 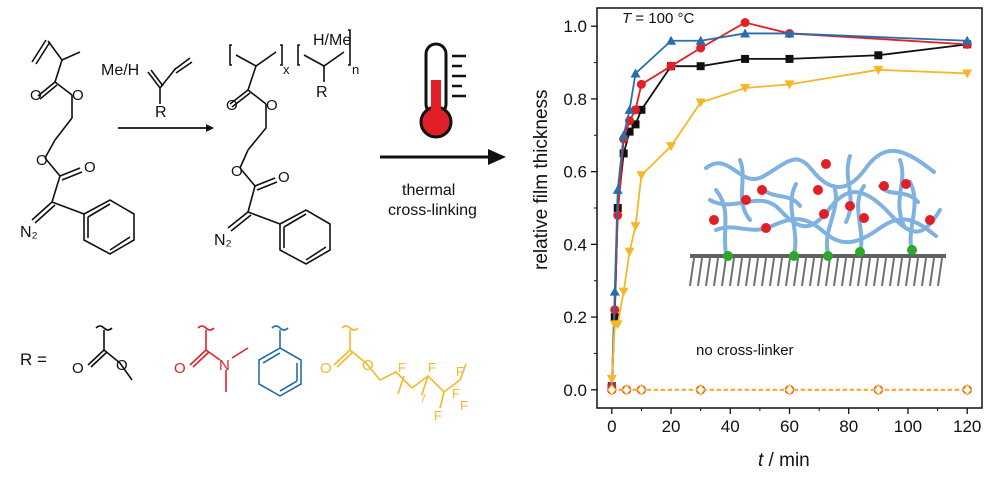 What do you see at coordinates (575, 99) in the screenshot?
I see `y-tick-label: 0.8` at bounding box center [575, 99].